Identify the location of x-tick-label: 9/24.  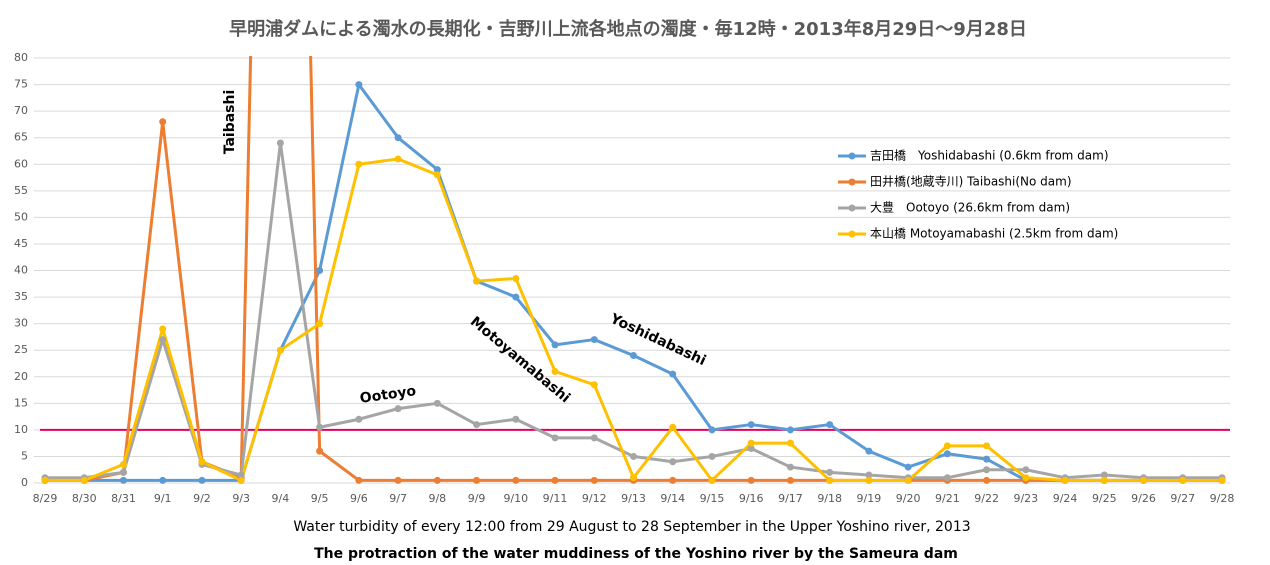
(1065, 498).